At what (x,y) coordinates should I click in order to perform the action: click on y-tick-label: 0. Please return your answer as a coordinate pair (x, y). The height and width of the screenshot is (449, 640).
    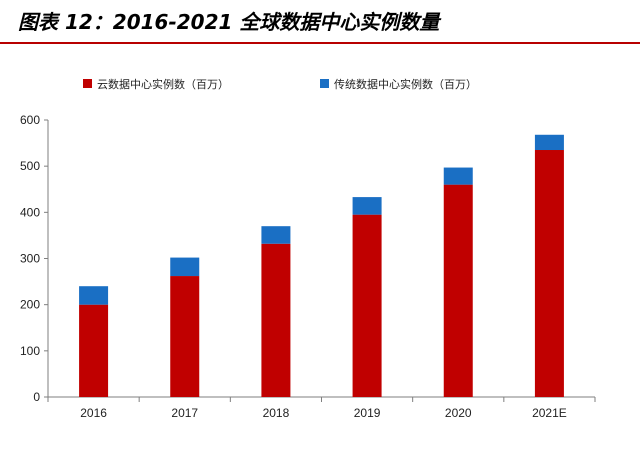
    Looking at the image, I should click on (36, 397).